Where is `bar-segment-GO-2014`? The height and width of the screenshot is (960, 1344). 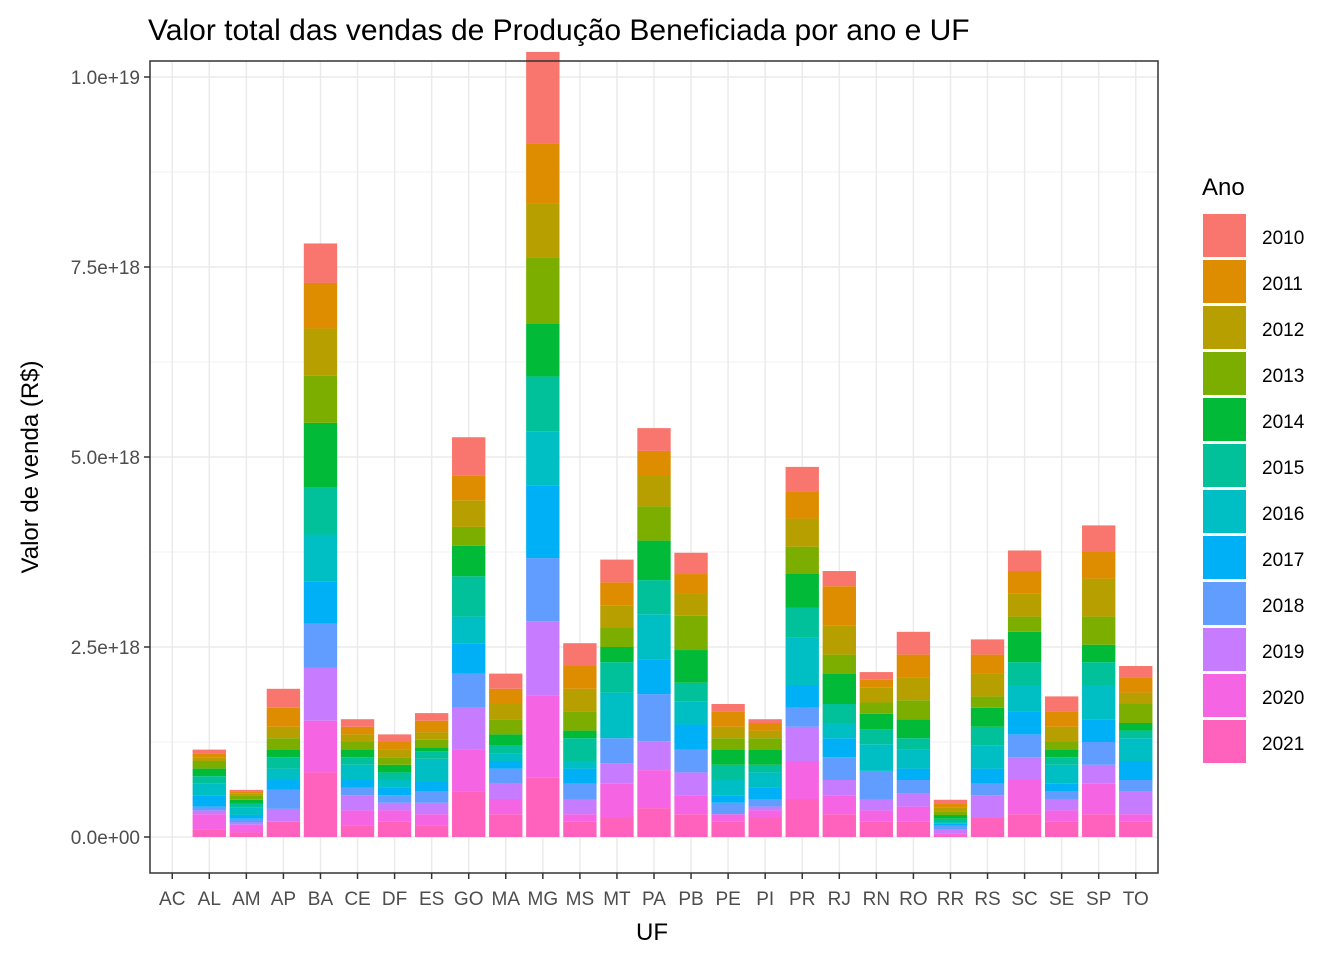 bar-segment-GO-2014 is located at coordinates (469, 561).